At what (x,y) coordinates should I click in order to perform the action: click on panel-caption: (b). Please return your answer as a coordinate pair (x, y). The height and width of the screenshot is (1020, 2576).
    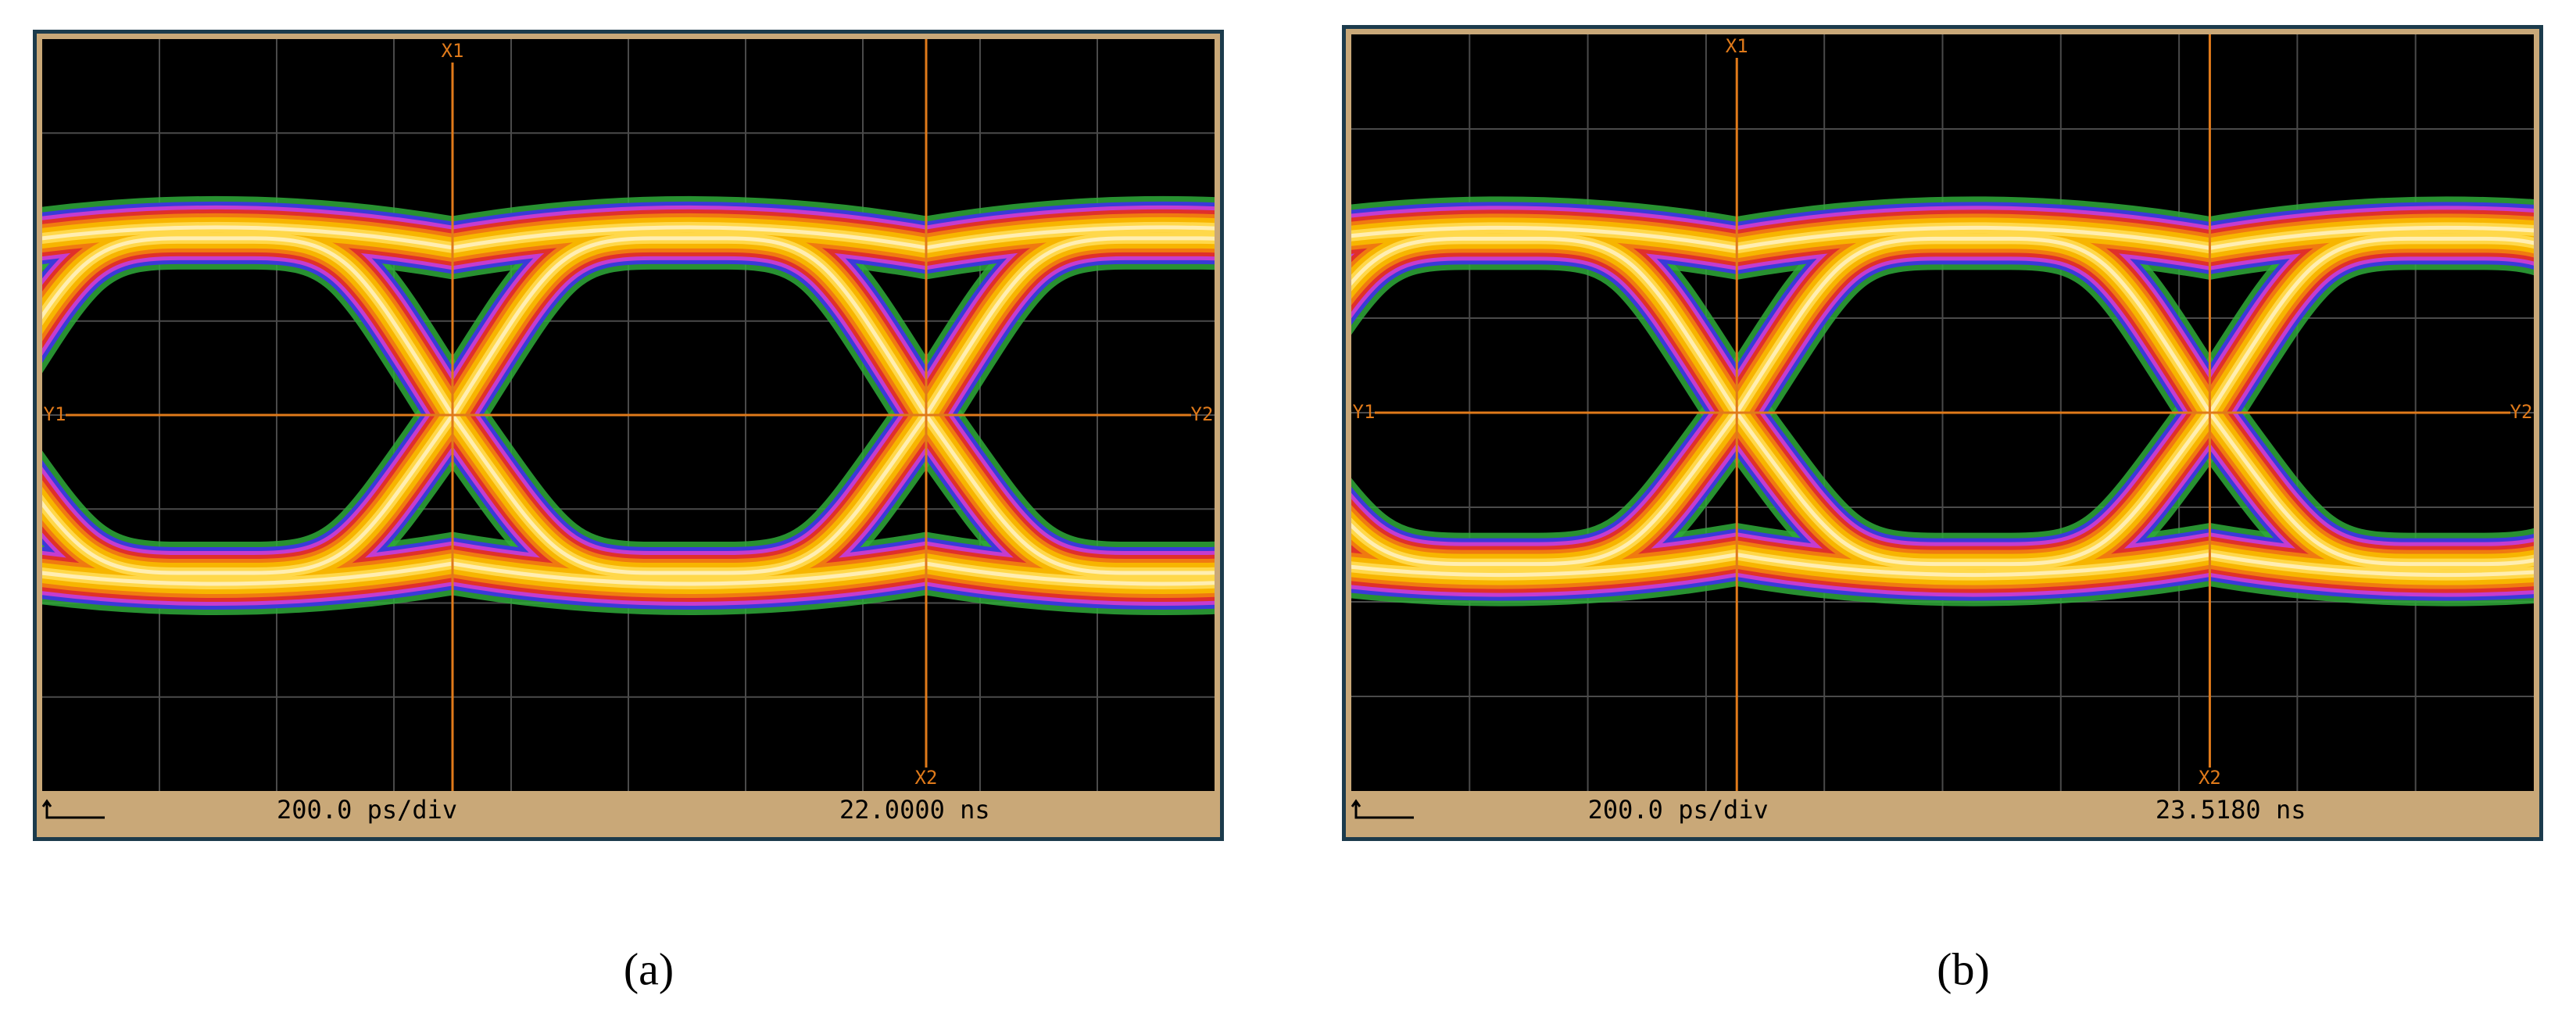
    Looking at the image, I should click on (1963, 968).